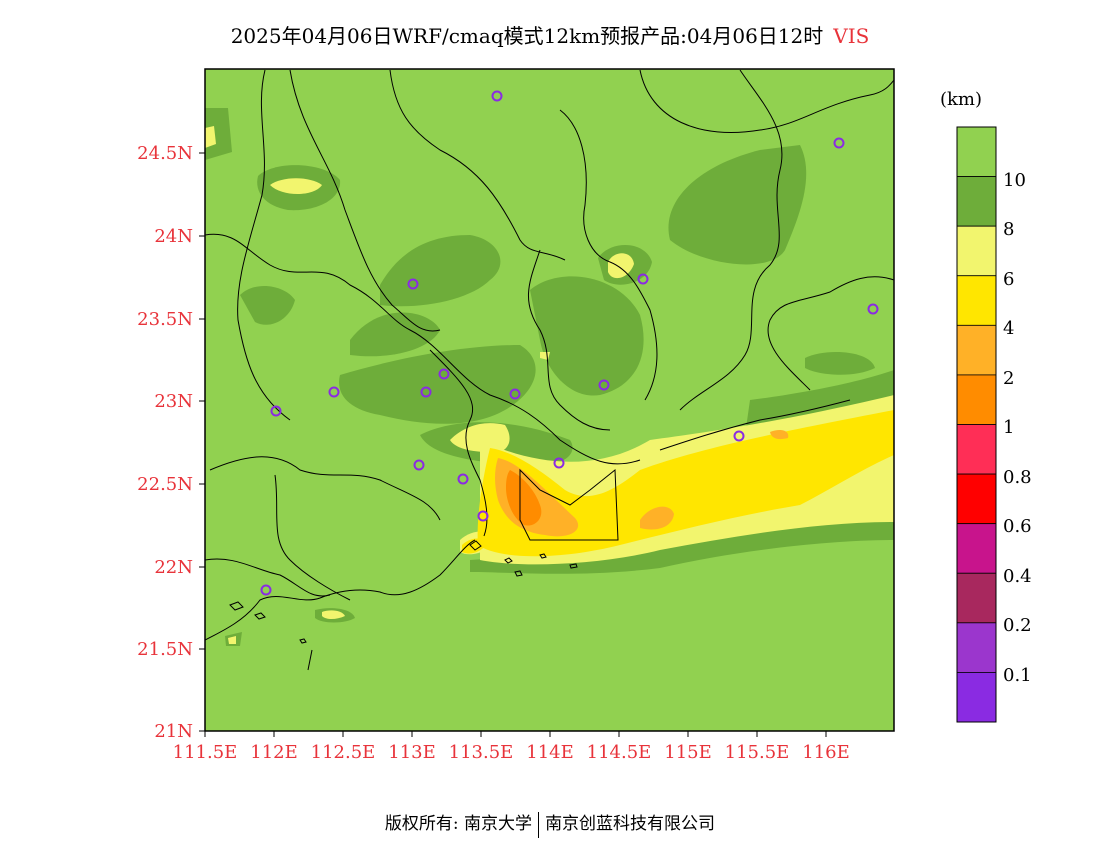 The width and height of the screenshot is (1100, 850). What do you see at coordinates (403, 605) in the screenshot?
I see `coastal-islands` at bounding box center [403, 605].